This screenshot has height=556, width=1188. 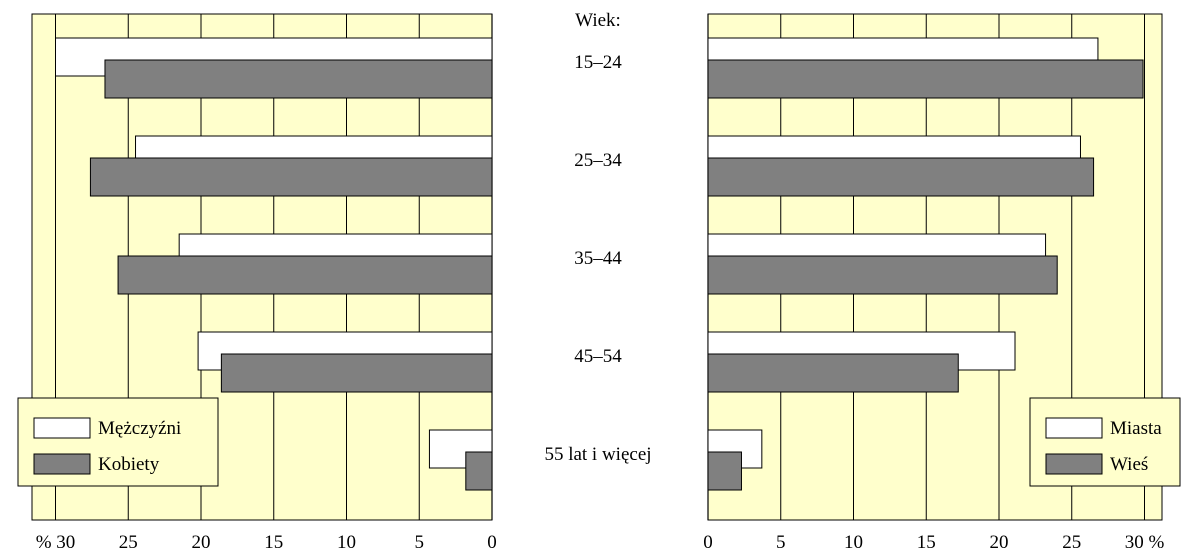 I want to click on age-group-label: 55 lat i więcej, so click(x=597, y=454).